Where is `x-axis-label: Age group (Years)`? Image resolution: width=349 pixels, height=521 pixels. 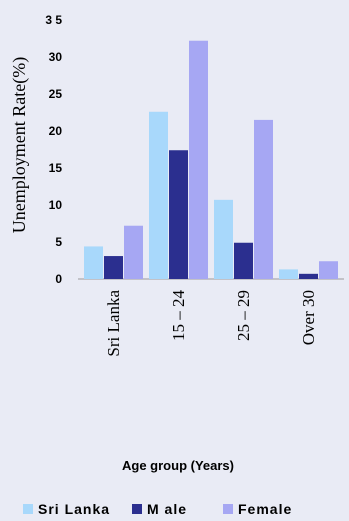 x-axis-label: Age group (Years) is located at coordinates (178, 465).